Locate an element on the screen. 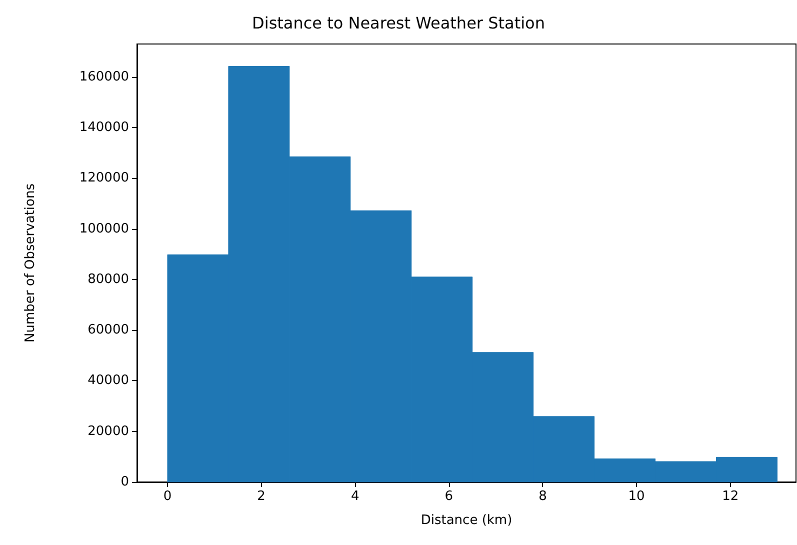  x-tick-label: 4 is located at coordinates (355, 496).